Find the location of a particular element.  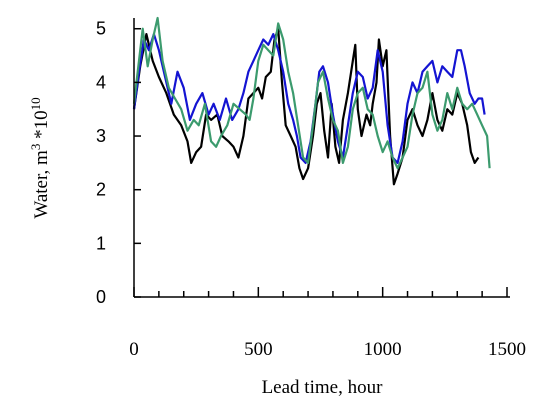

x-tick-label-1500: 1500 is located at coordinates (507, 349).